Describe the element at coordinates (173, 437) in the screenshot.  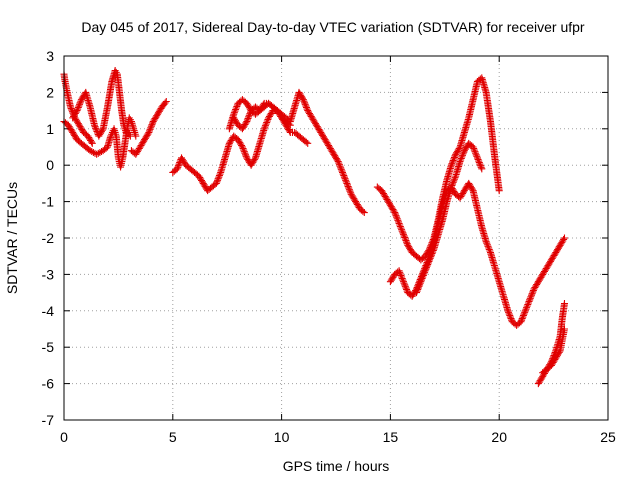
I see `x-tick-label: 5` at that location.